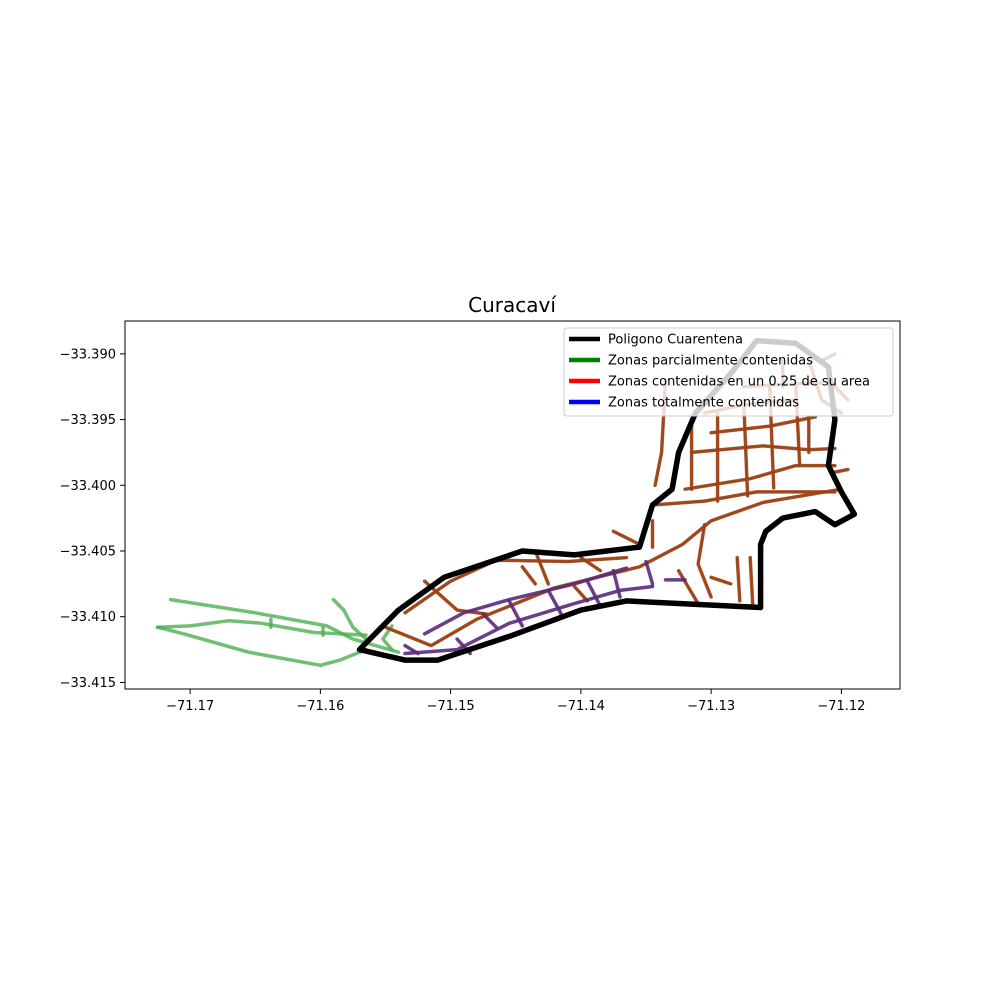 The image size is (1000, 1004). Describe the element at coordinates (88, 683) in the screenshot. I see `y-tick-label: −33.415` at that location.